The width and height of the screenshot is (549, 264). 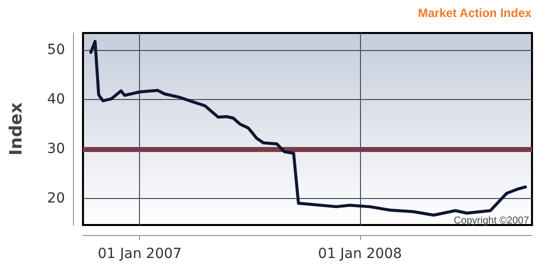 What do you see at coordinates (360, 254) in the screenshot?
I see `x-tick-label: 01 Jan 2008` at bounding box center [360, 254].